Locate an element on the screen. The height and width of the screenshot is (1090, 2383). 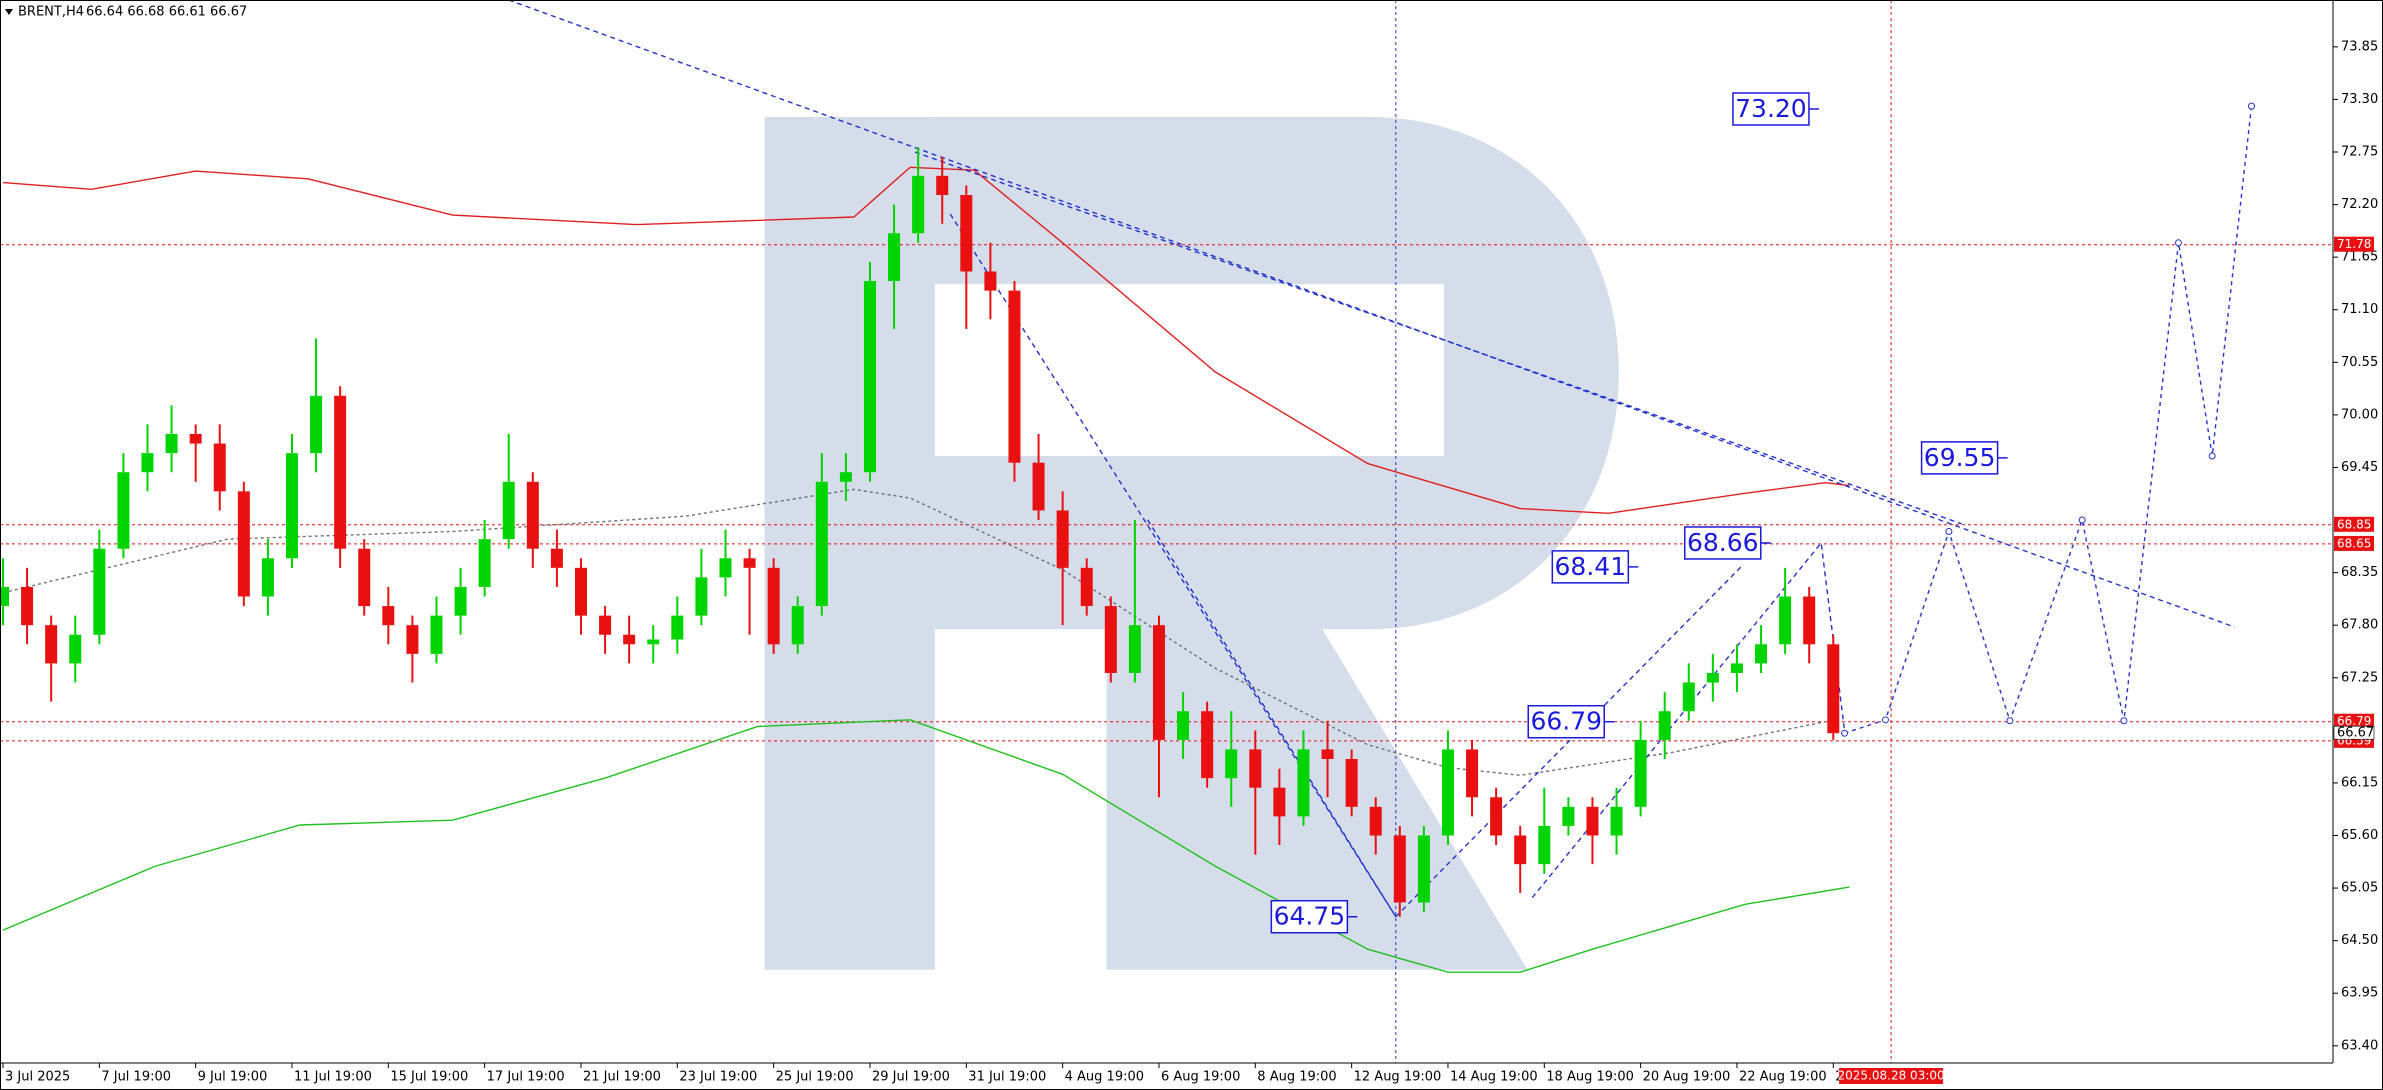
y-tick-label: 63.95 is located at coordinates (2359, 993).